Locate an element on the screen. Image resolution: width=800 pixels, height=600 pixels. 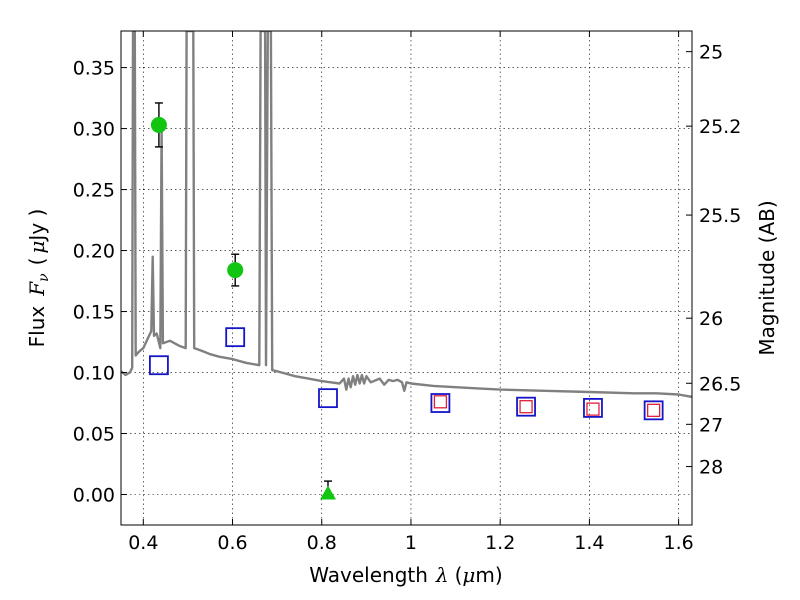
right-tick-label: 28 is located at coordinates (711, 468).